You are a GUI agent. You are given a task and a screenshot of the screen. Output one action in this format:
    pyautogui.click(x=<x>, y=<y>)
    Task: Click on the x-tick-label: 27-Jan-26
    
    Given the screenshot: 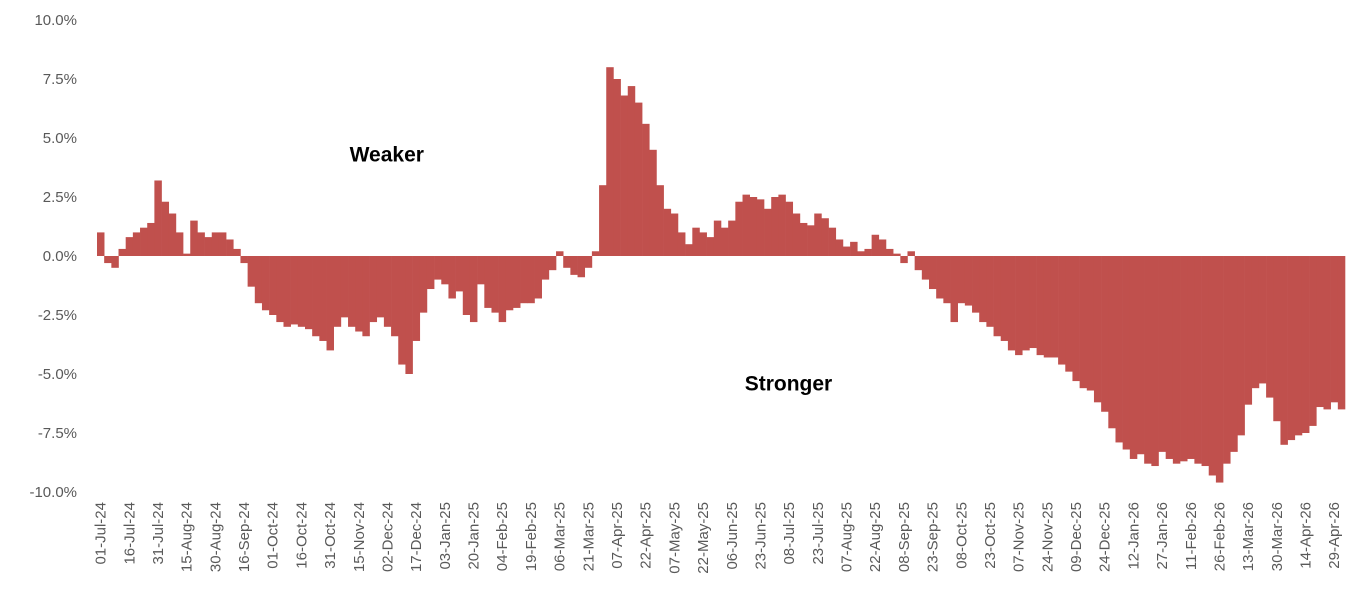 What is the action you would take?
    pyautogui.click(x=1162, y=536)
    